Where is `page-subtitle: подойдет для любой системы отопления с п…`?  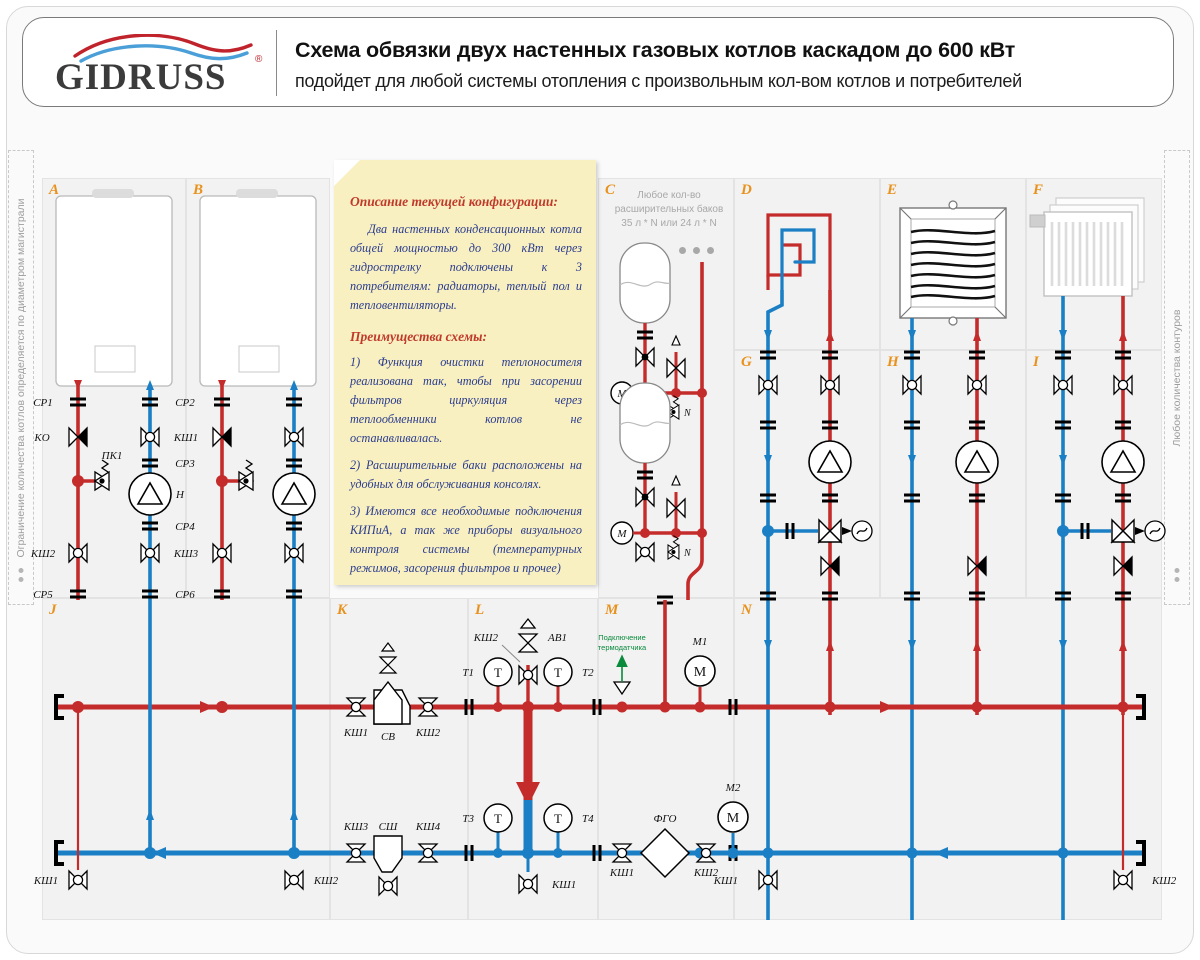
page-subtitle: подойдет для любой системы отопления с п… is located at coordinates (658, 81).